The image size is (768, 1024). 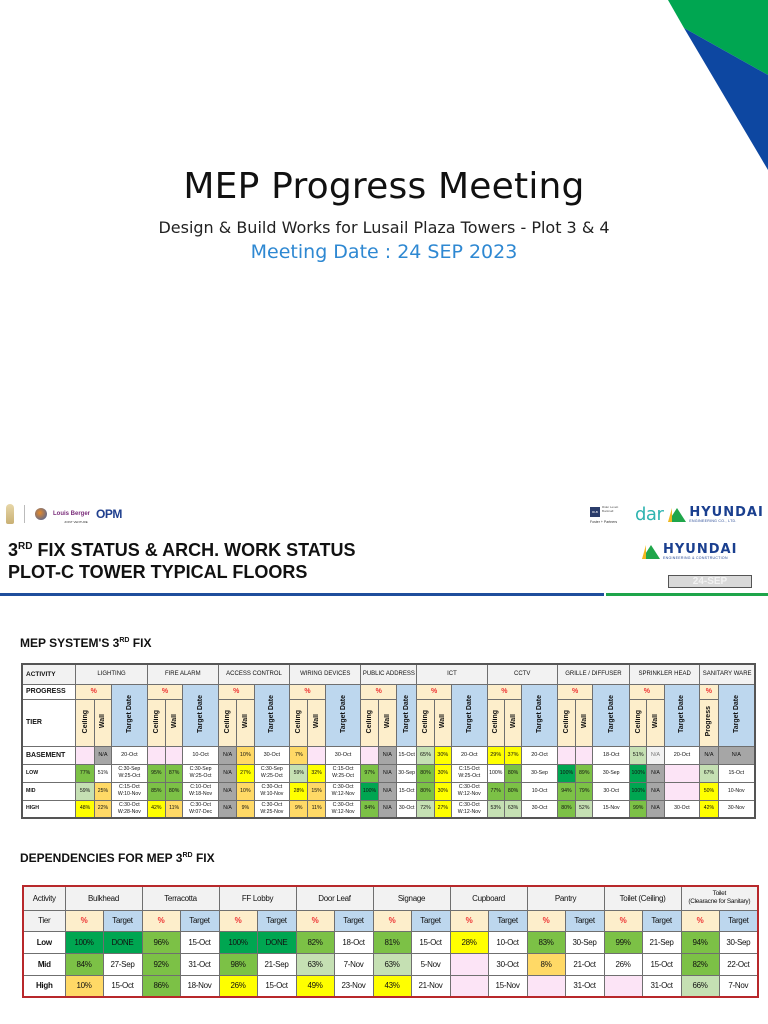 I want to click on cell: 51%, so click(x=638, y=755).